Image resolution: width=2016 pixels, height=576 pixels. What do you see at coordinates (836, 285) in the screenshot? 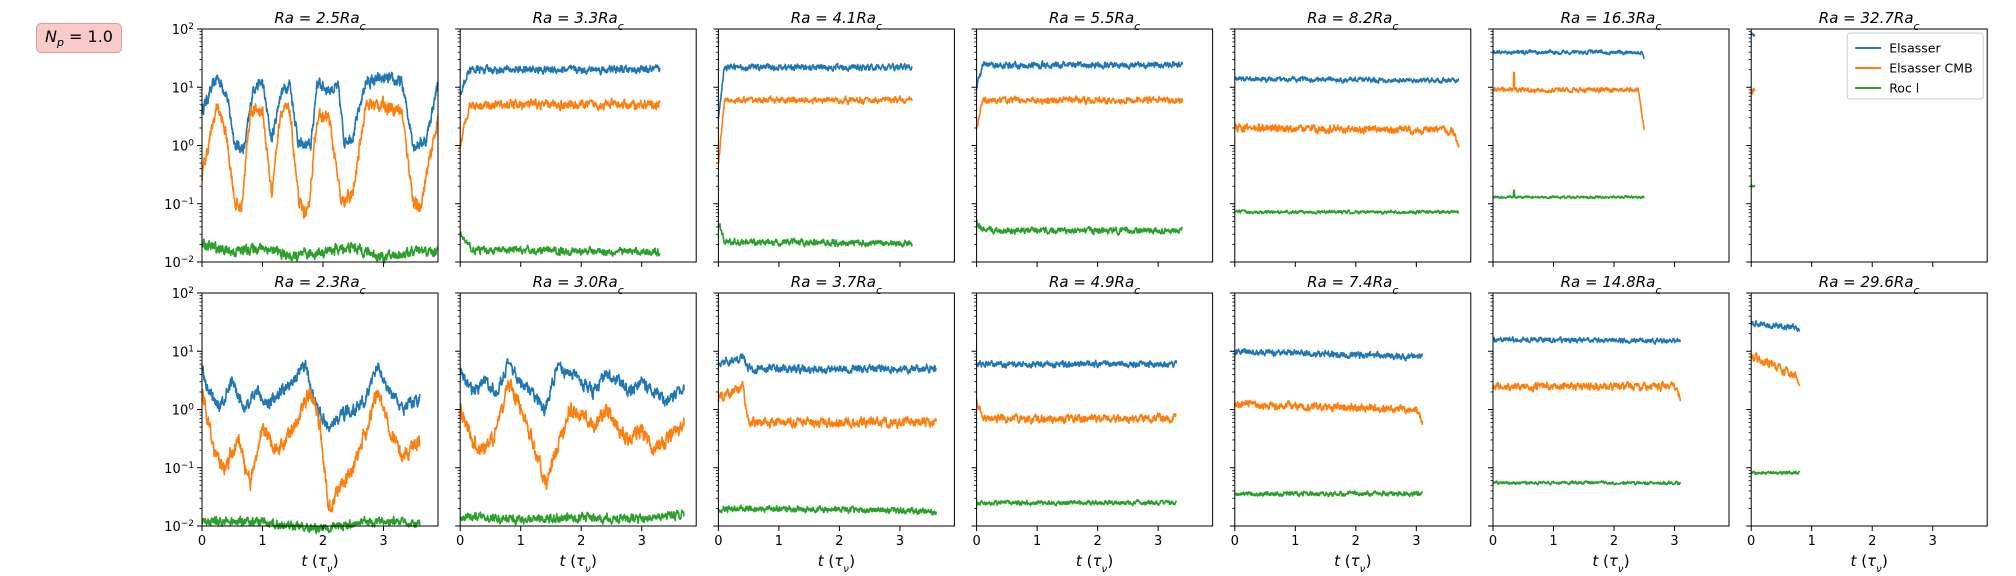
I see `panel-title: Ra = 3.7Rac` at bounding box center [836, 285].